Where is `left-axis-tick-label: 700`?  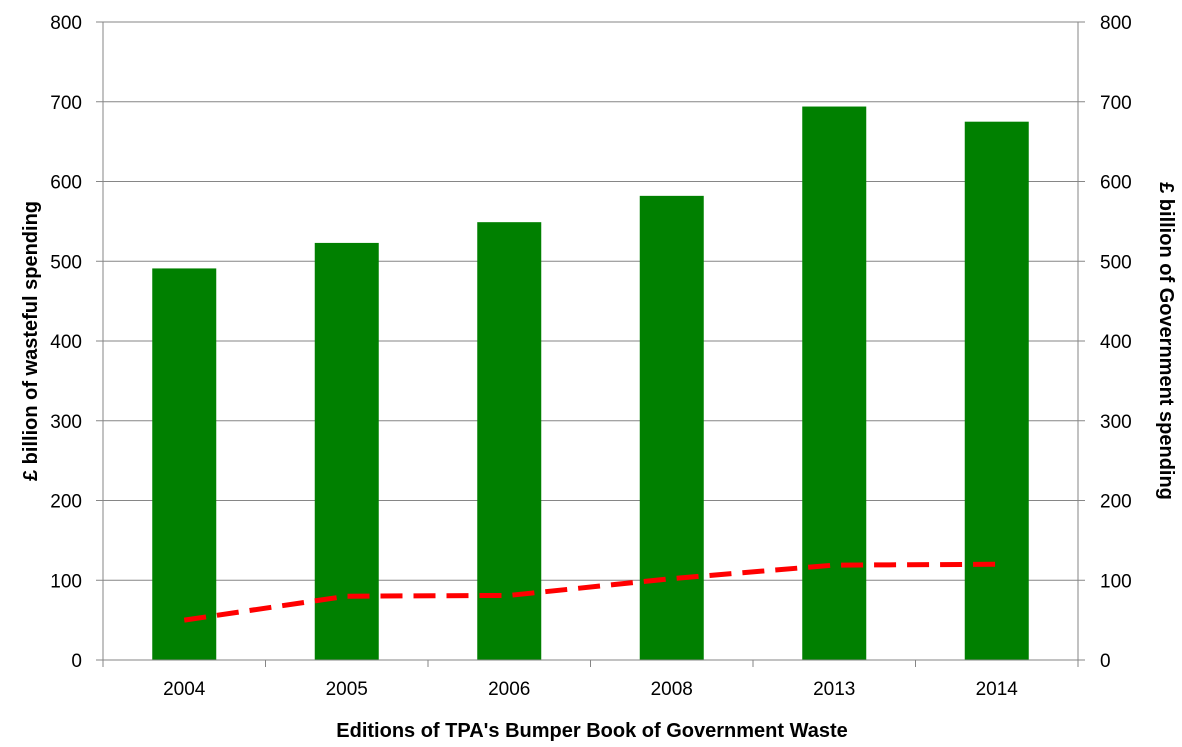
left-axis-tick-label: 700 is located at coordinates (66, 103).